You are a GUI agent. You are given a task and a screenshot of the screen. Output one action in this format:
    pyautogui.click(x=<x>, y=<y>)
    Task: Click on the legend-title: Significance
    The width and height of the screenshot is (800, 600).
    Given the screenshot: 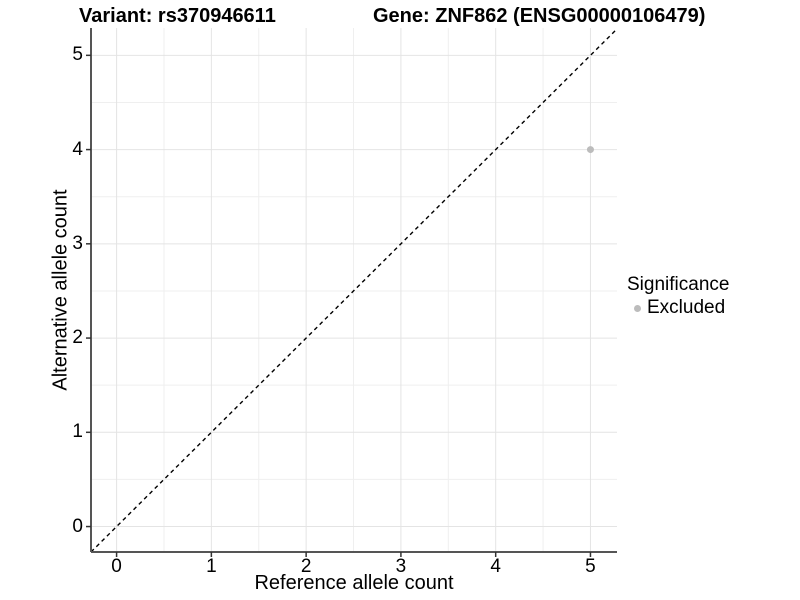 What is the action you would take?
    pyautogui.click(x=678, y=284)
    